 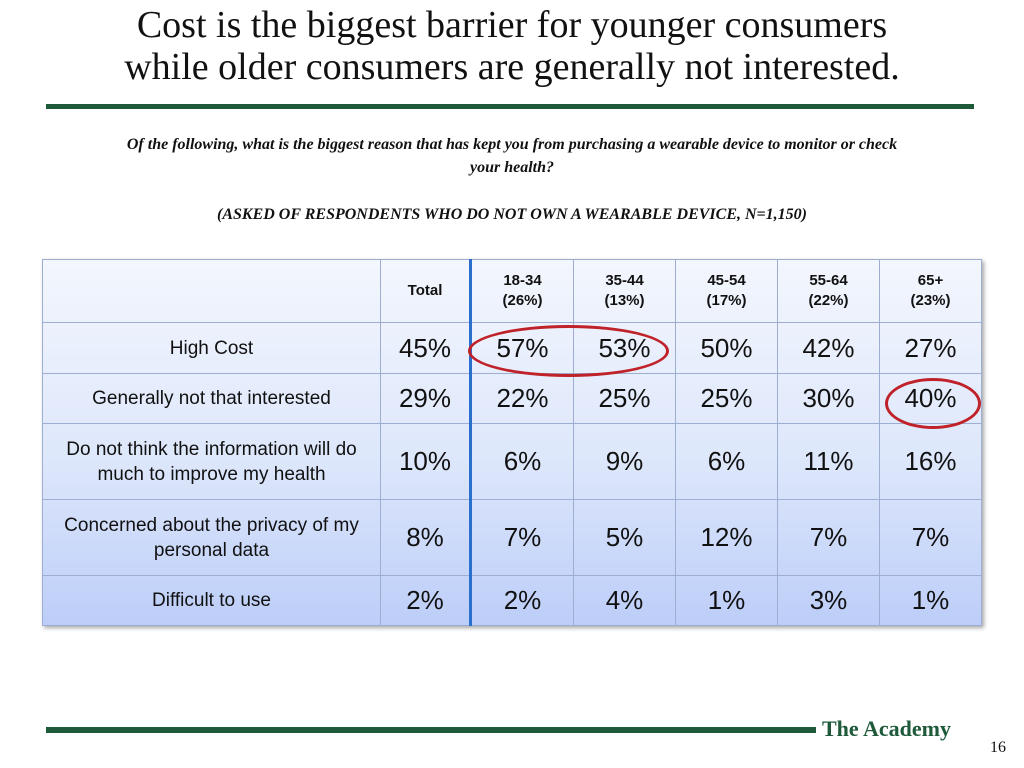 I want to click on column-header-label: 18-34, so click(x=522, y=280).